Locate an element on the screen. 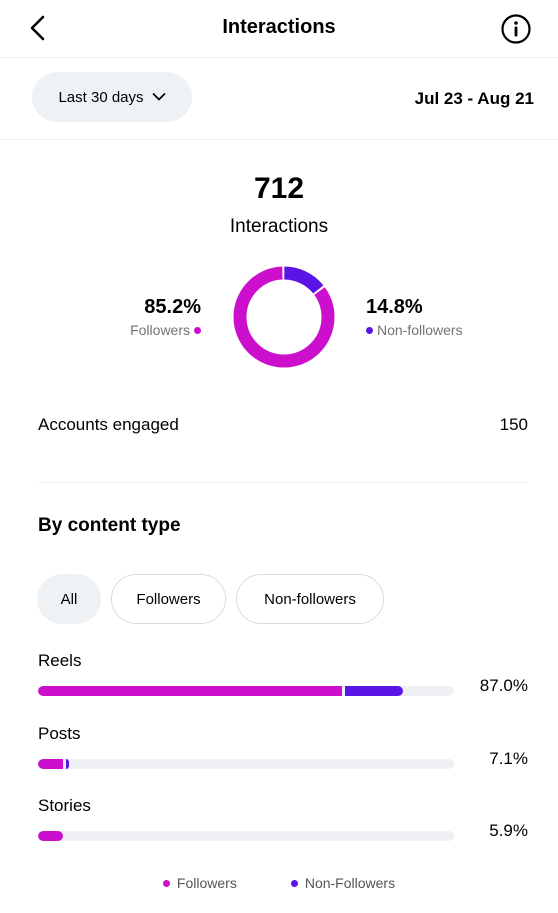  legend: Followers Non-Followers is located at coordinates (279, 883).